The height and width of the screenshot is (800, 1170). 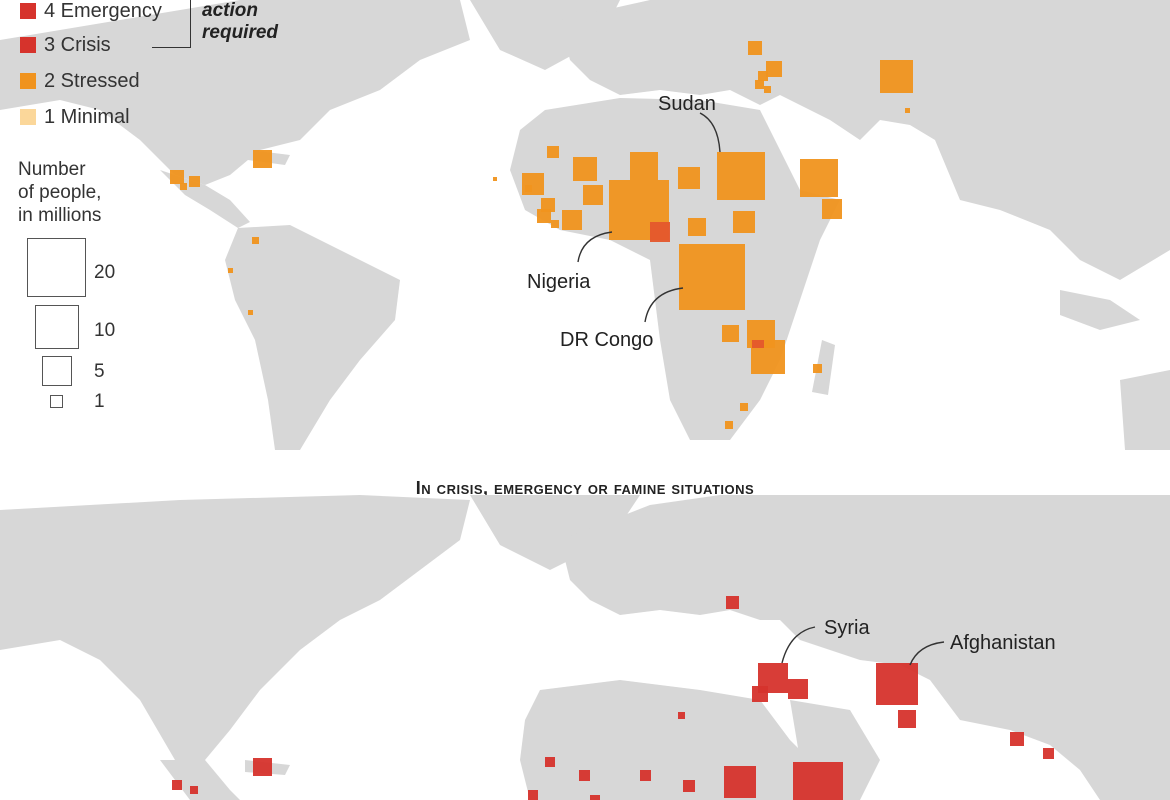 What do you see at coordinates (240, 32) in the screenshot?
I see `action-required-line2: required` at bounding box center [240, 32].